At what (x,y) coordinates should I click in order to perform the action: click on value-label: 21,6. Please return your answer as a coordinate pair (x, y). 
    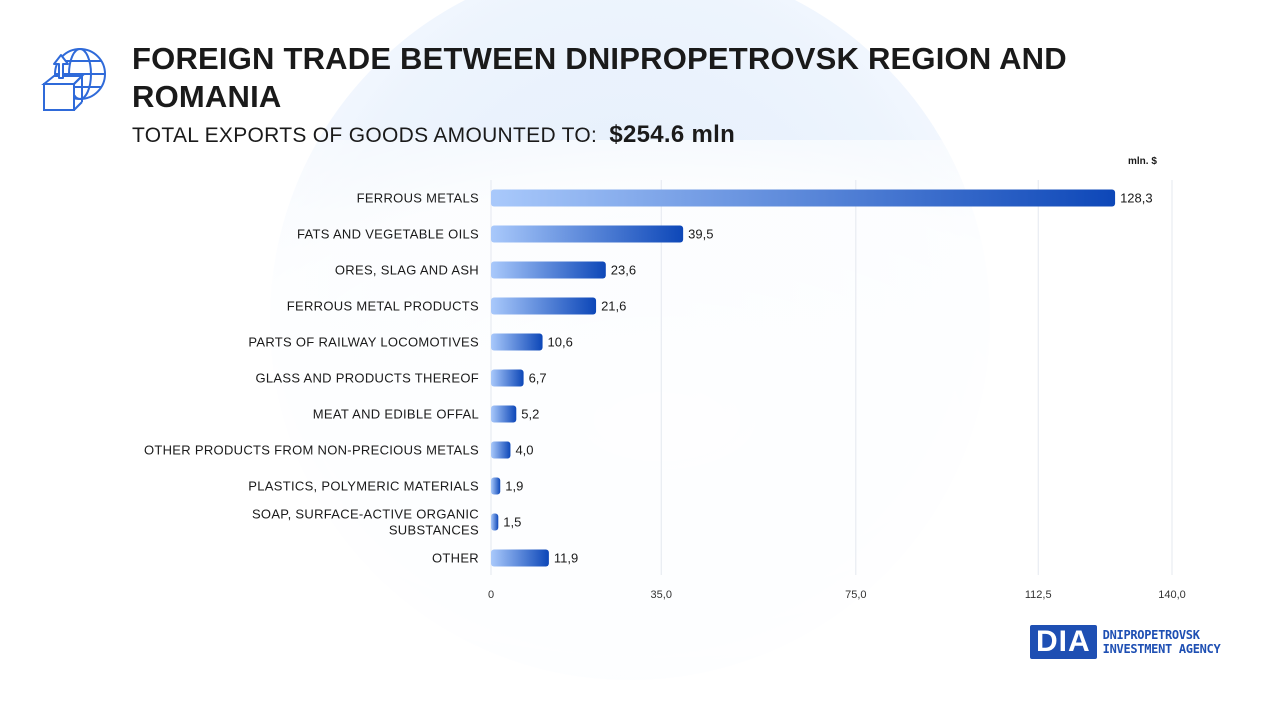
    Looking at the image, I should click on (613, 306).